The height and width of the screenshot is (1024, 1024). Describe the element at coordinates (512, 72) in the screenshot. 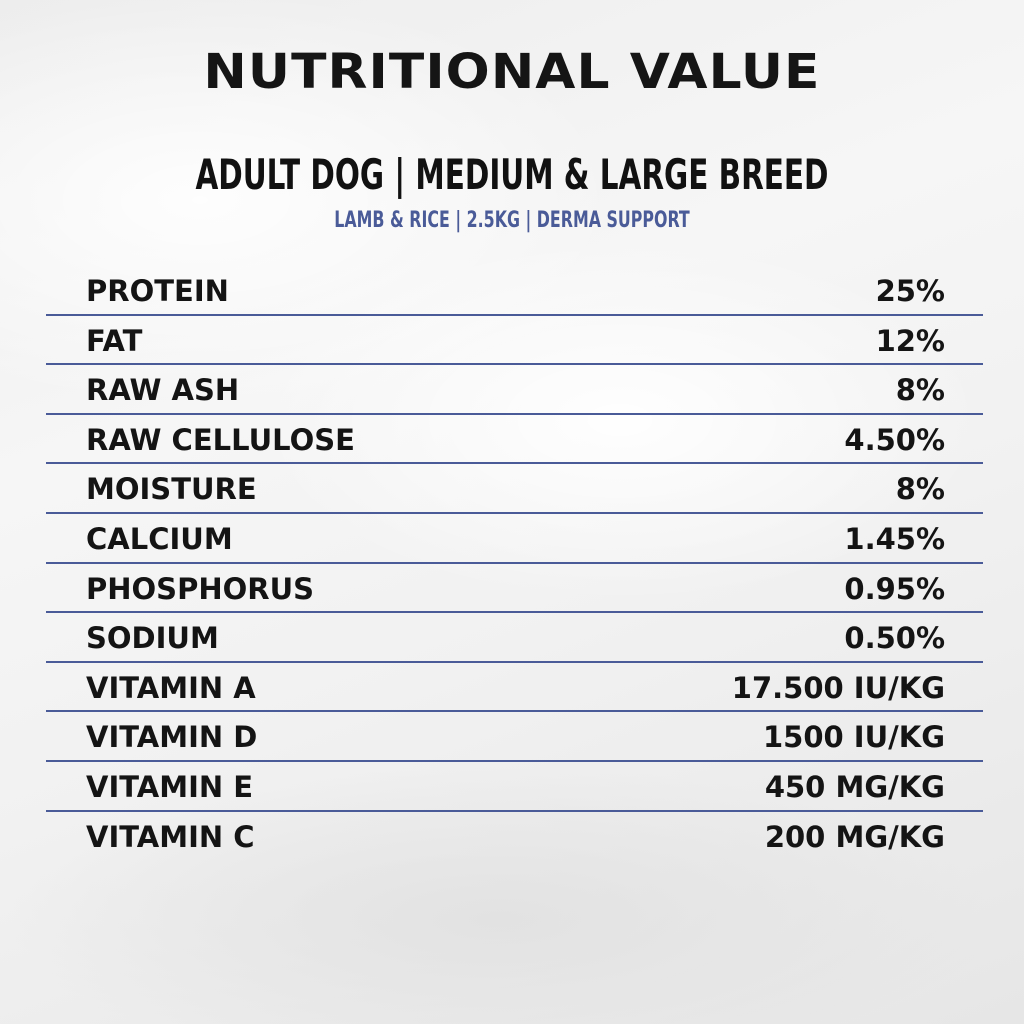

I see `page-title: NUTRITIONAL VALUE` at that location.